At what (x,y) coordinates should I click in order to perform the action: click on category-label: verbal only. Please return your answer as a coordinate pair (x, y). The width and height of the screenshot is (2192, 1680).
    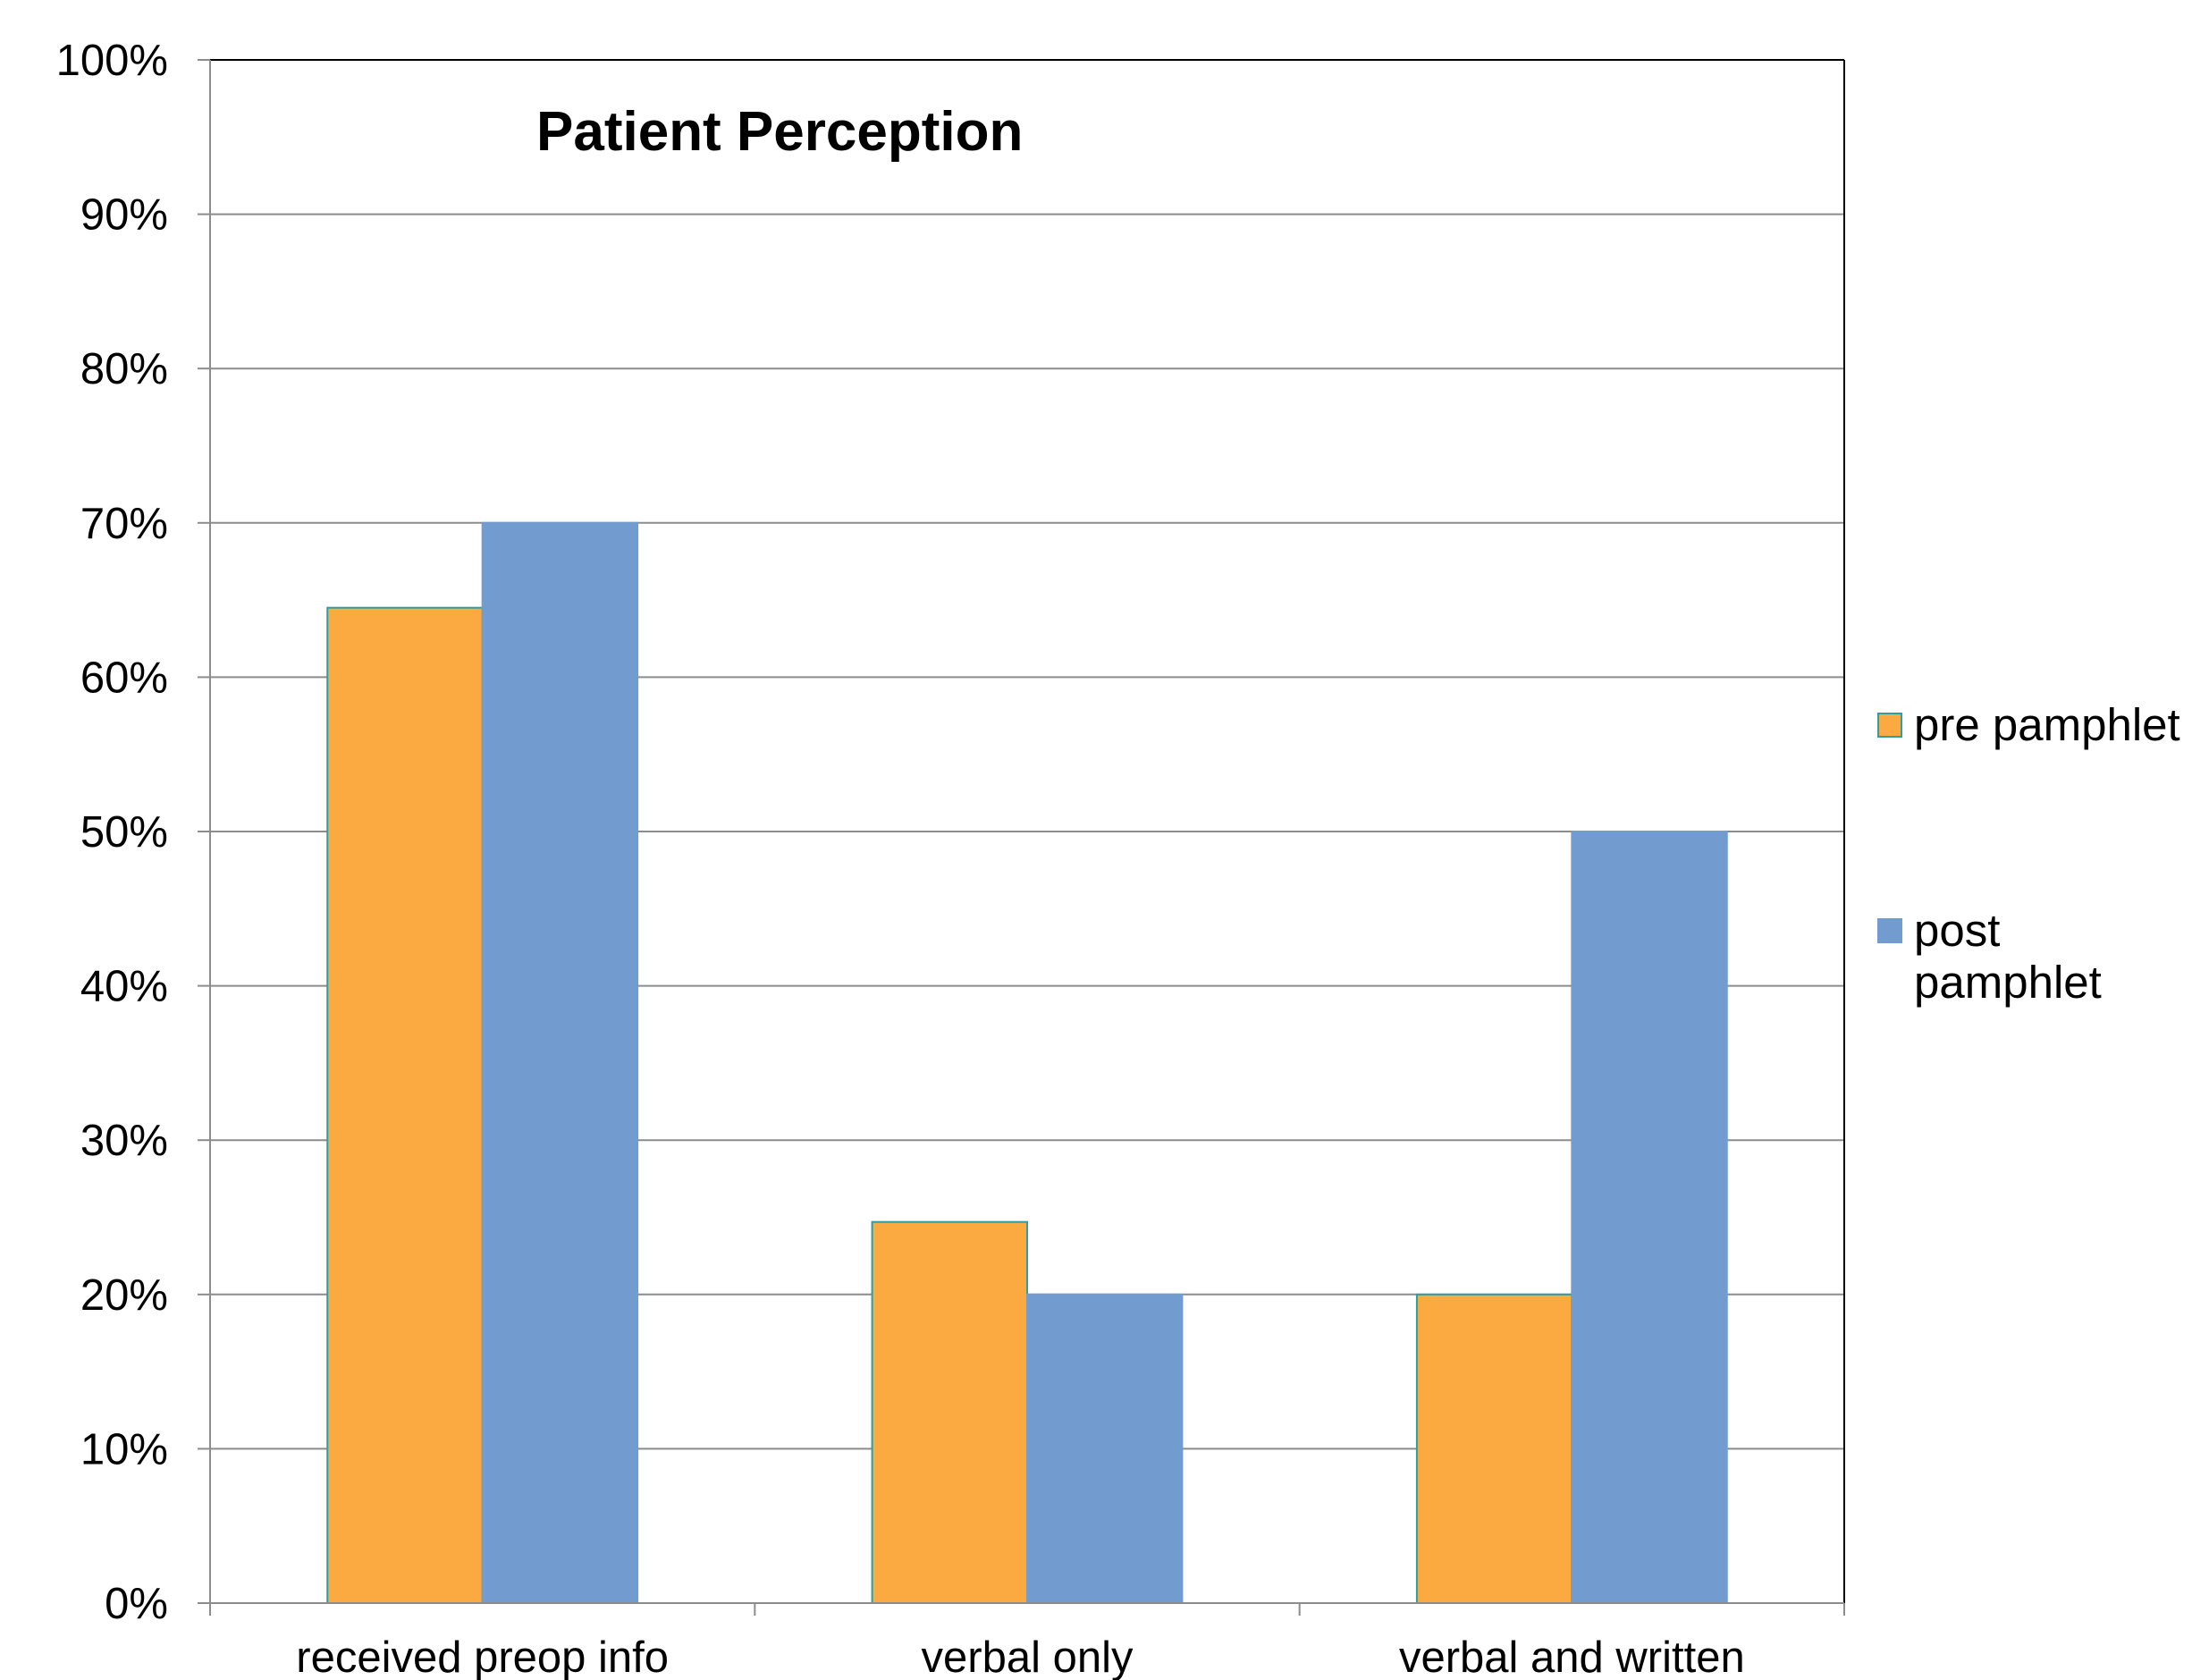
    Looking at the image, I should click on (1028, 1657).